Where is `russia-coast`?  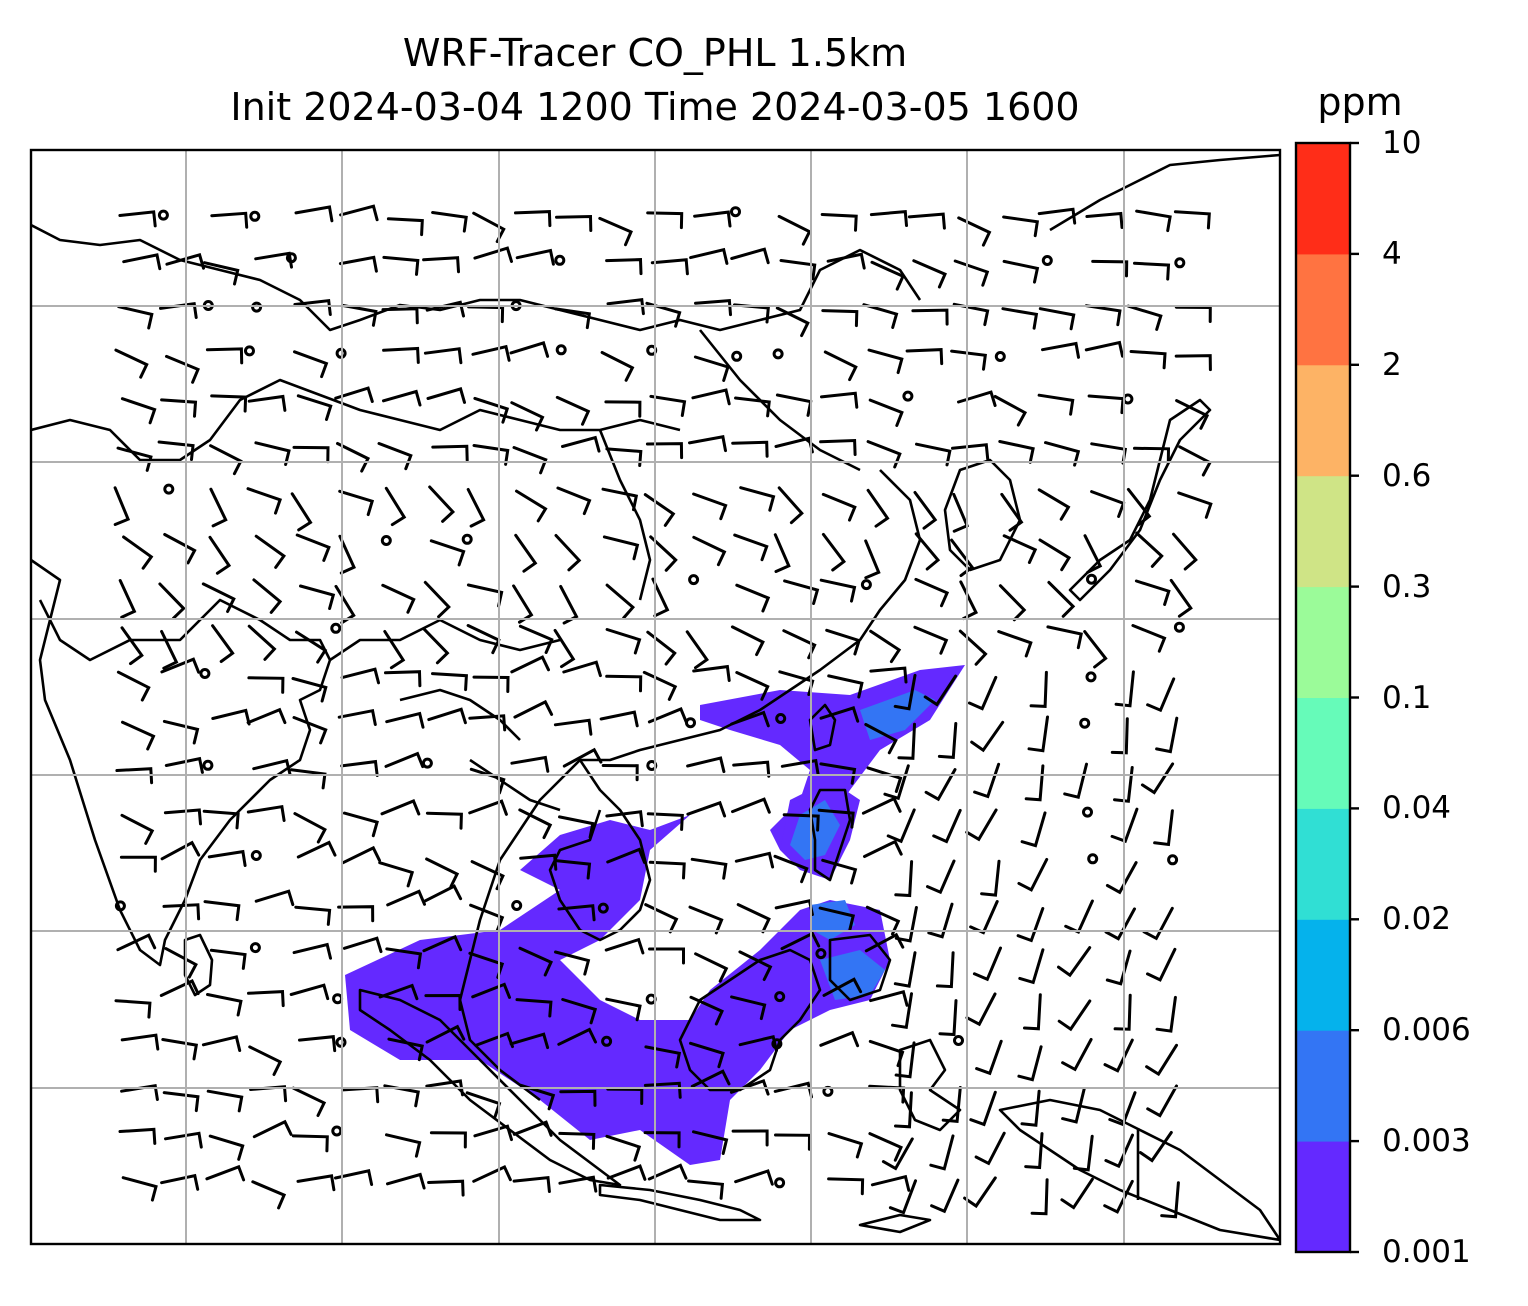
russia-coast is located at coordinates (1164, 192).